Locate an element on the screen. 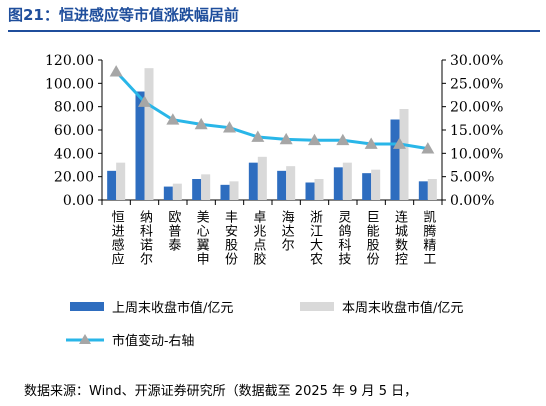 Image resolution: width=546 pixels, height=406 pixels. right-tick-label: 20.00% is located at coordinates (476, 108).